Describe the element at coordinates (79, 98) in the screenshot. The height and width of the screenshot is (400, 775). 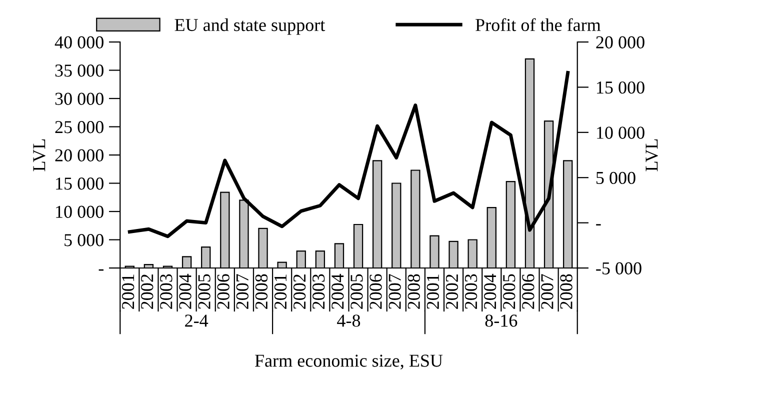
I see `y-tick-label: 30 000` at that location.